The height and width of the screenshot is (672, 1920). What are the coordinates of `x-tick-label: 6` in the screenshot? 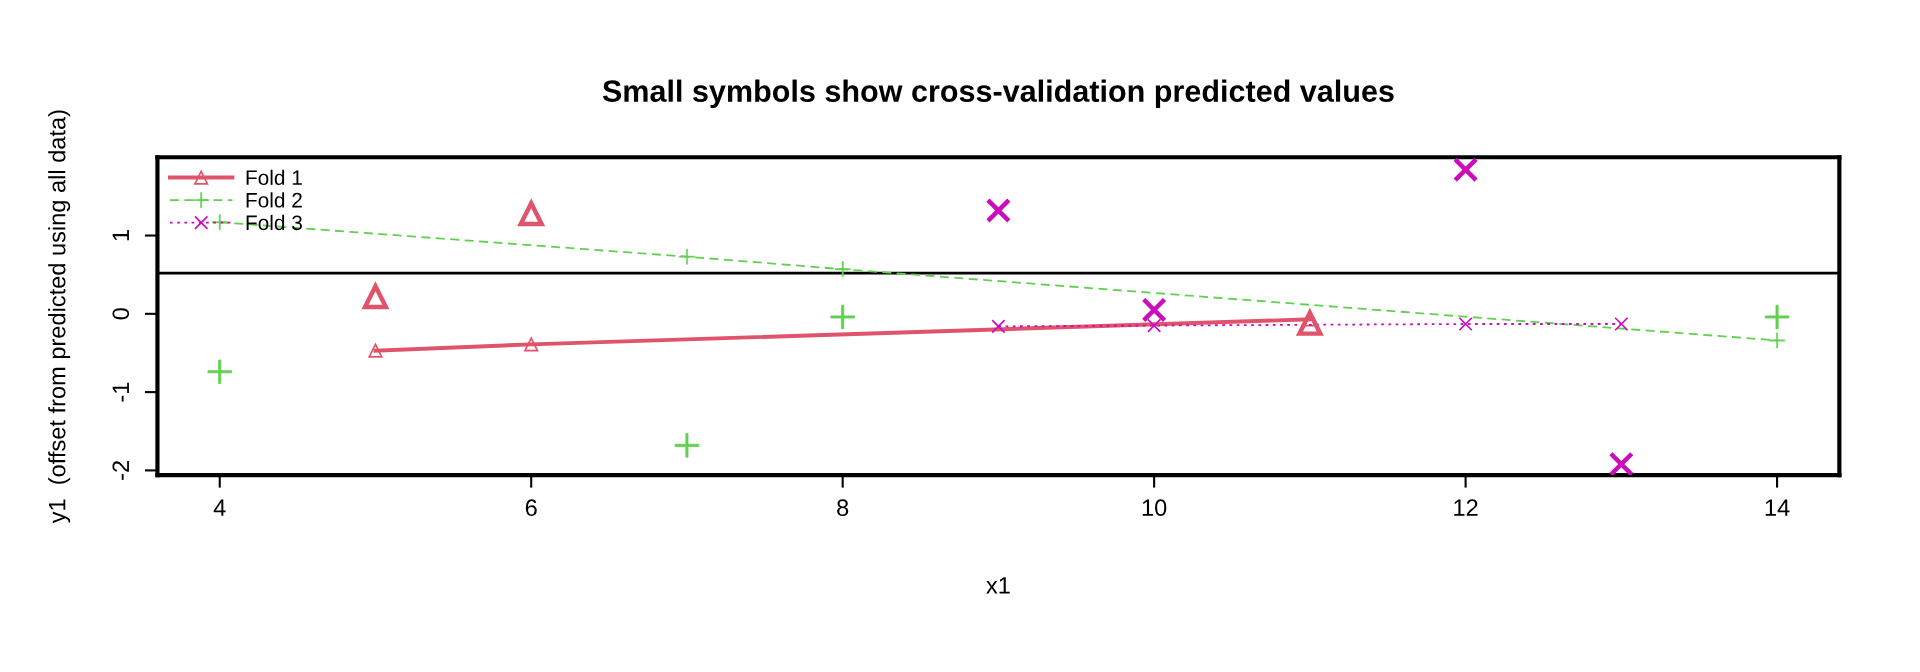 It's located at (531, 508).